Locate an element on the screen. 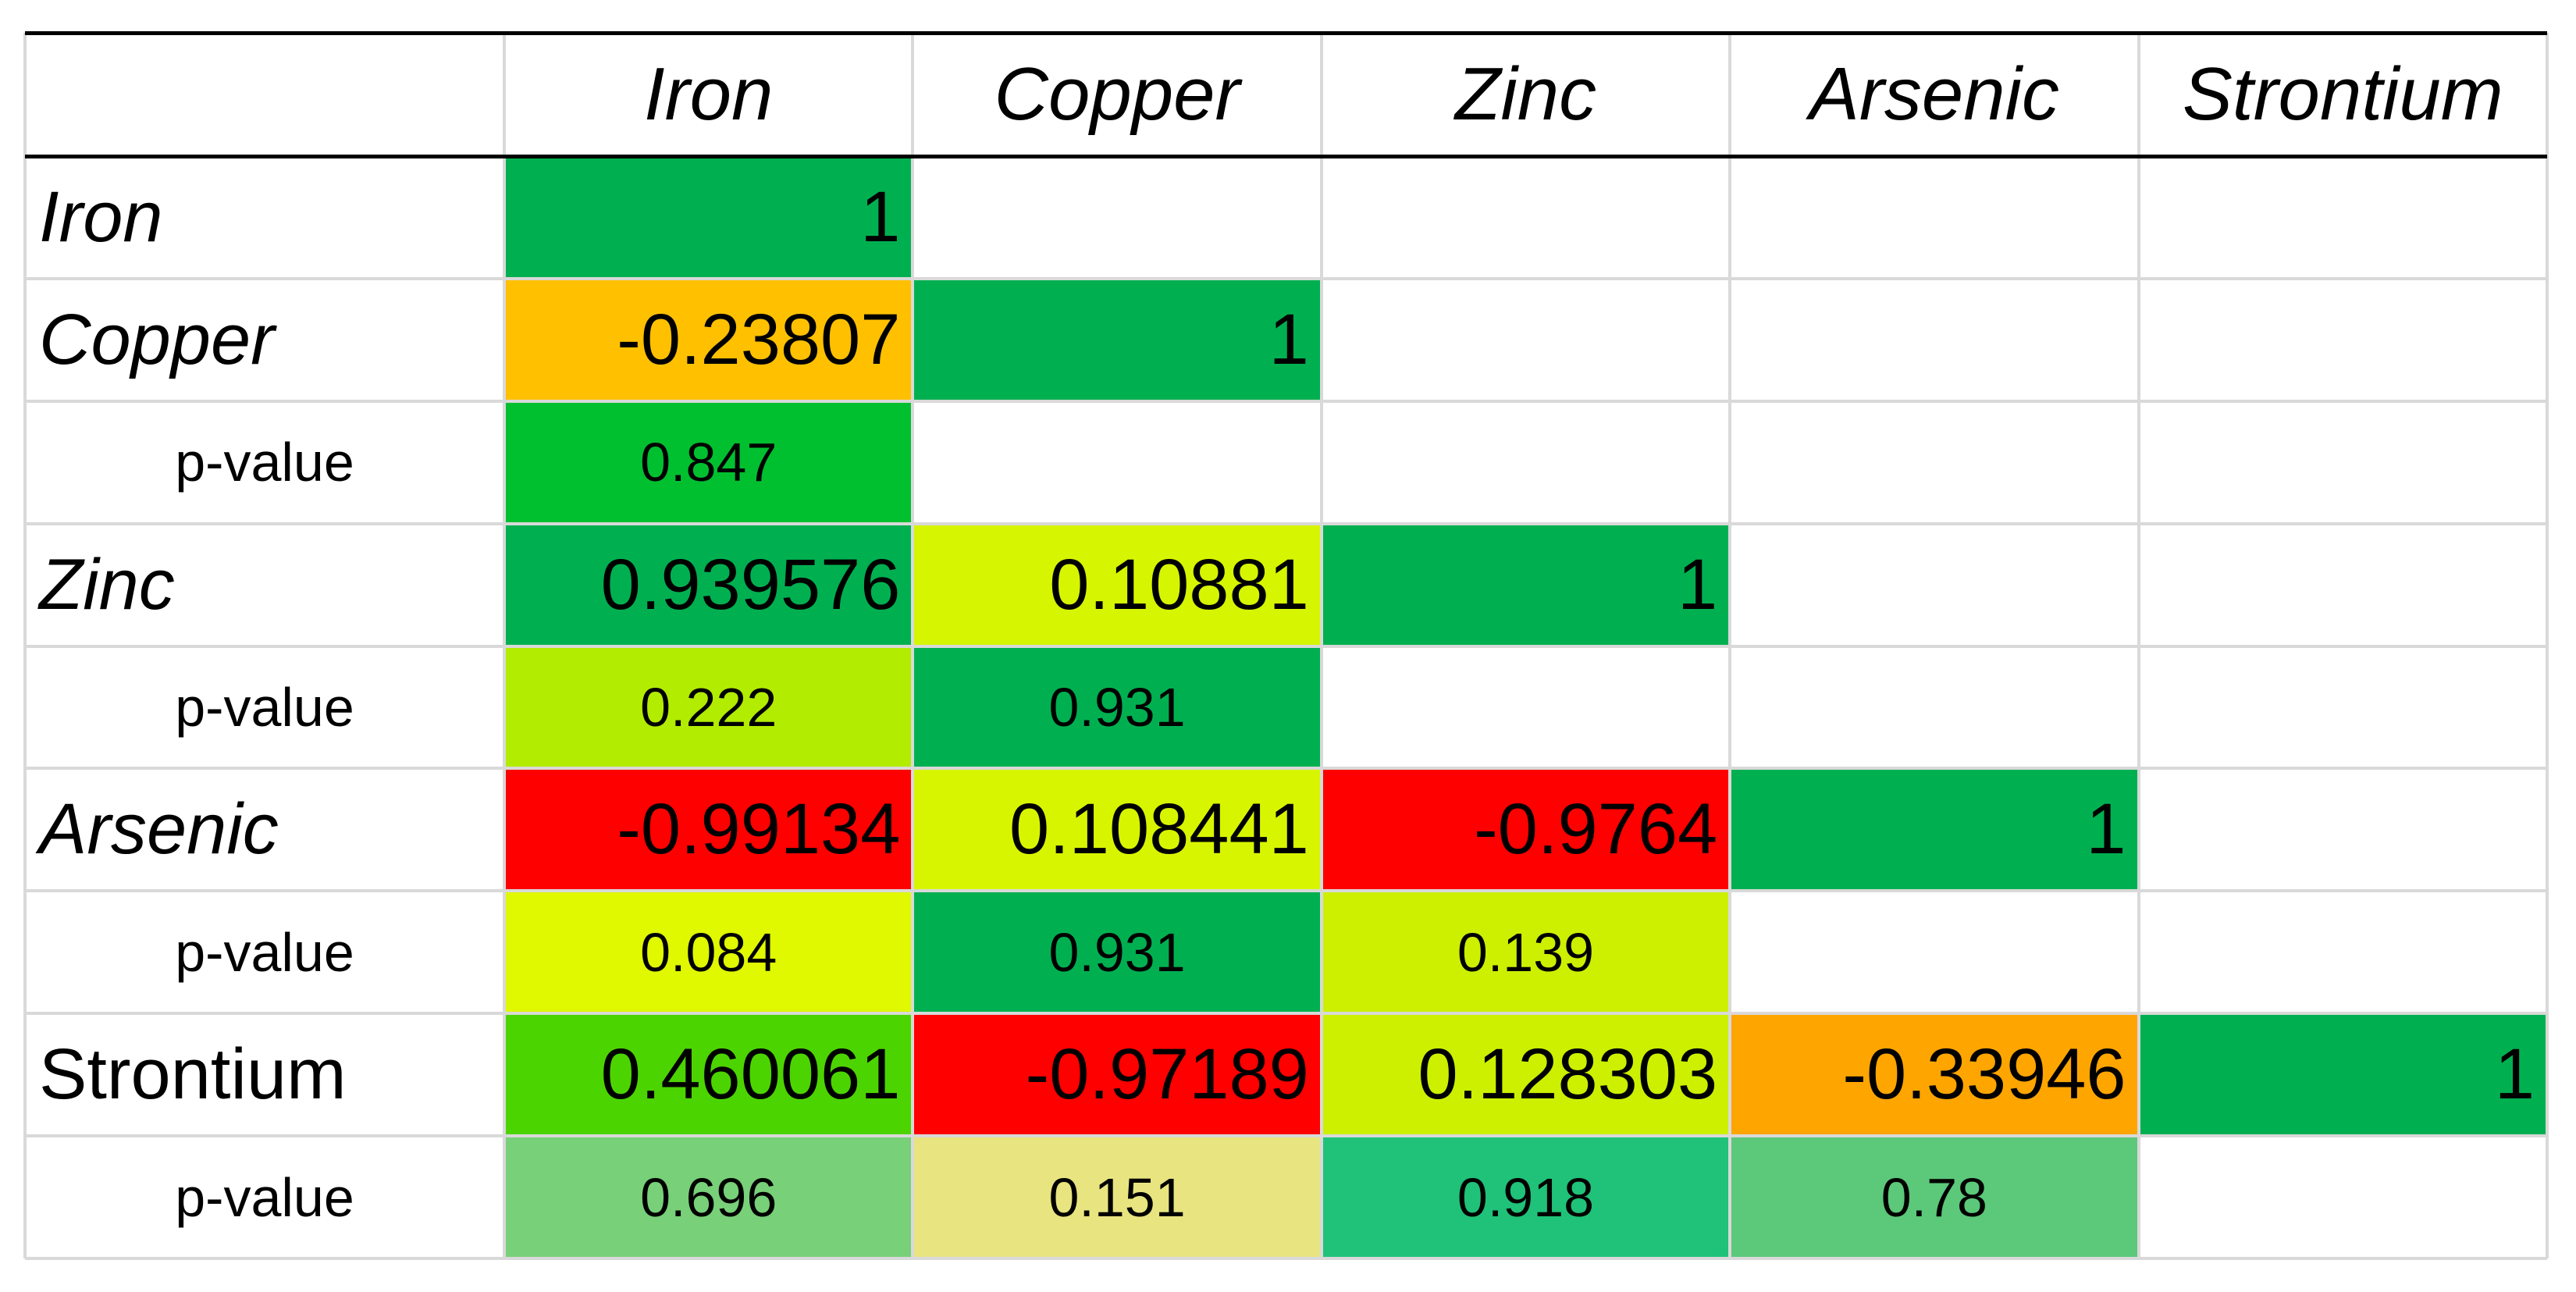 The image size is (2576, 1292). row-label: Copper is located at coordinates (157, 339).